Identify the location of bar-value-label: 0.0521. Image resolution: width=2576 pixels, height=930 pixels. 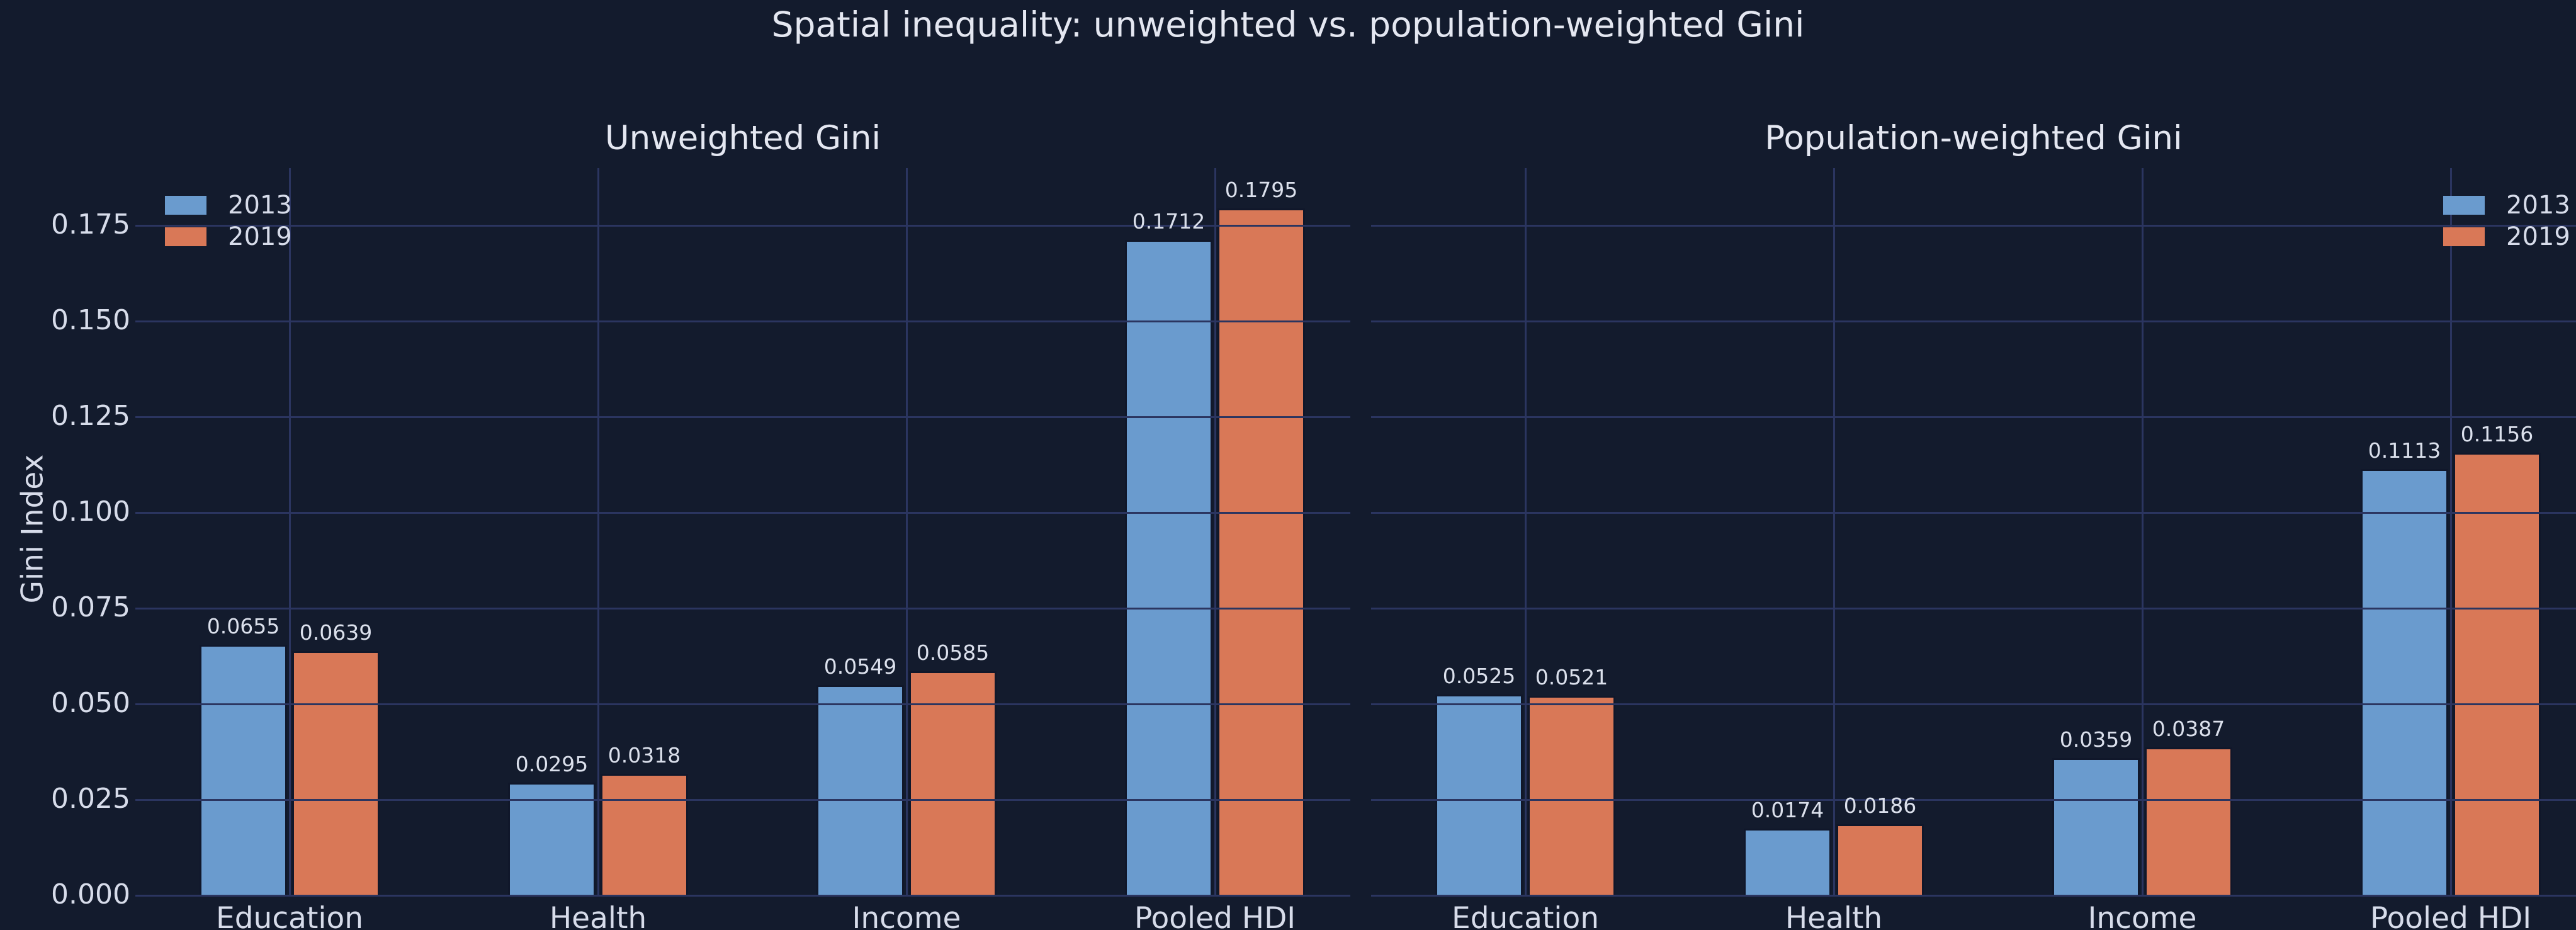
(1571, 678).